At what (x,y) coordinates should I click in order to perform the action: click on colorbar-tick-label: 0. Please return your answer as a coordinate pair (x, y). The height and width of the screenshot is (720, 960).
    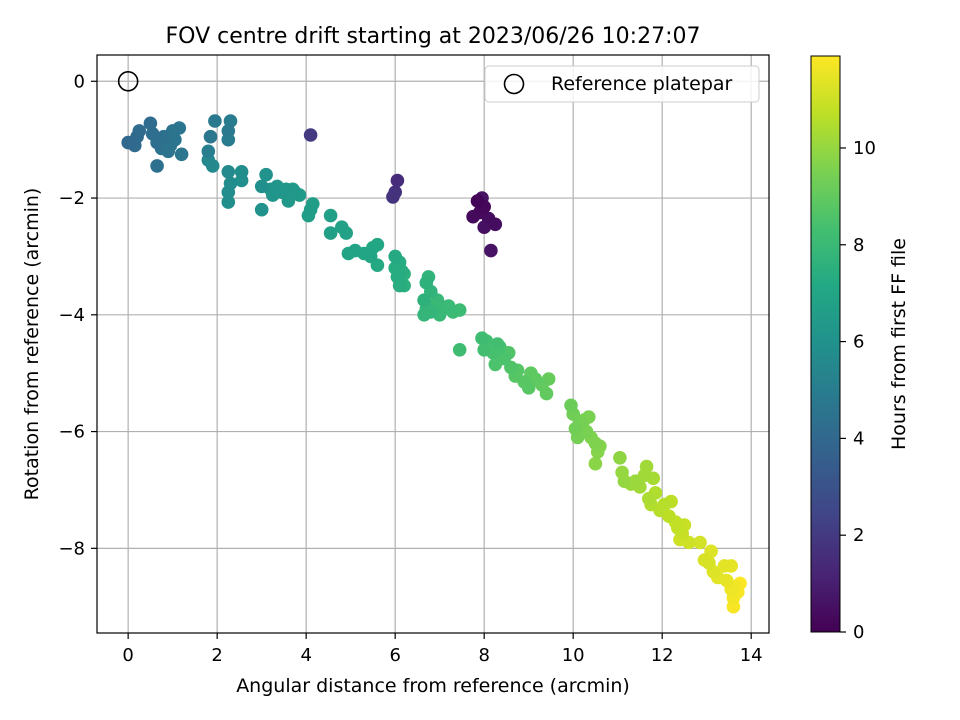
    Looking at the image, I should click on (858, 632).